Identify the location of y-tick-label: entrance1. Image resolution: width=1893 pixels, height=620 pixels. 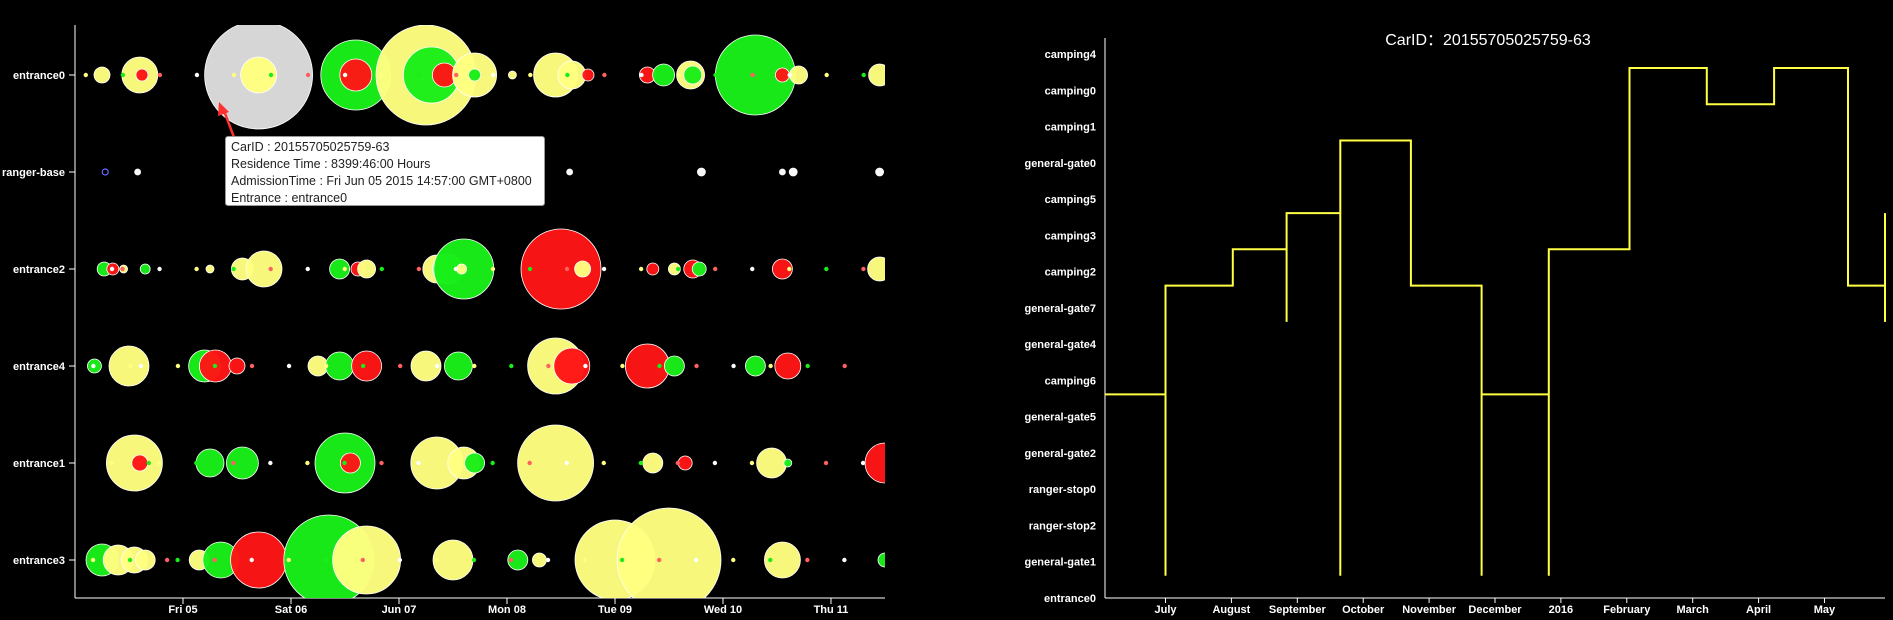
(39, 464).